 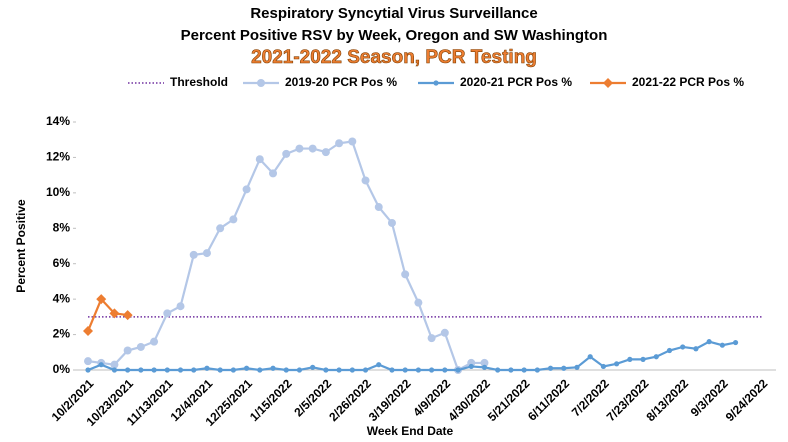 What do you see at coordinates (469, 400) in the screenshot?
I see `x-tick-label: 4/30/2022` at bounding box center [469, 400].